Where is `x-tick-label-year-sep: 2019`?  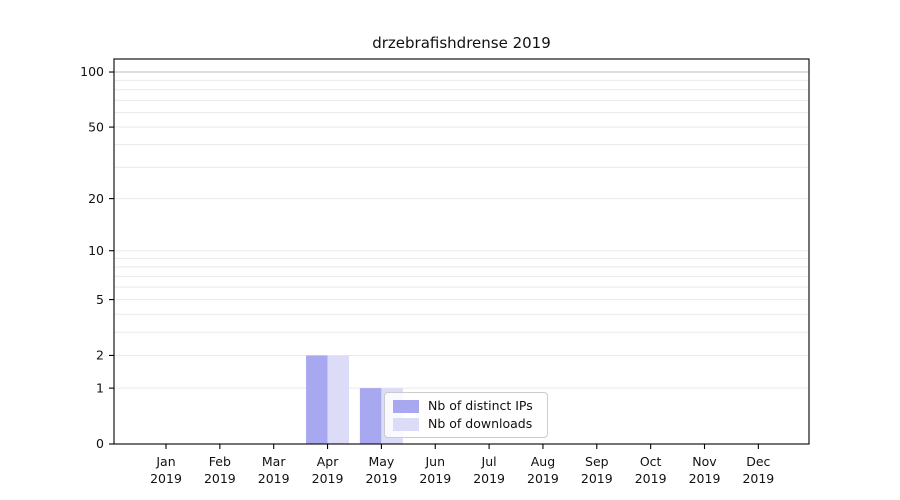
x-tick-label-year-sep: 2019 is located at coordinates (597, 478).